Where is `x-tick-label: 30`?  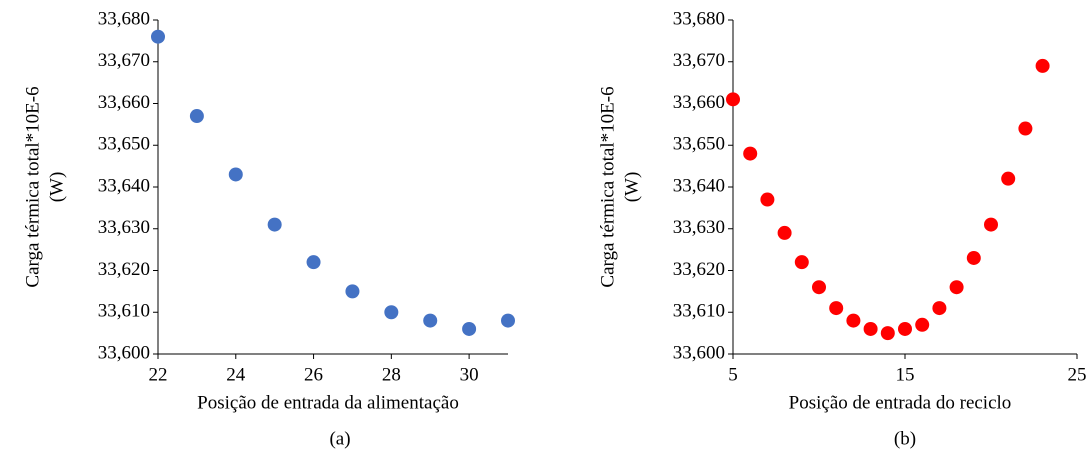
x-tick-label: 30 is located at coordinates (469, 374).